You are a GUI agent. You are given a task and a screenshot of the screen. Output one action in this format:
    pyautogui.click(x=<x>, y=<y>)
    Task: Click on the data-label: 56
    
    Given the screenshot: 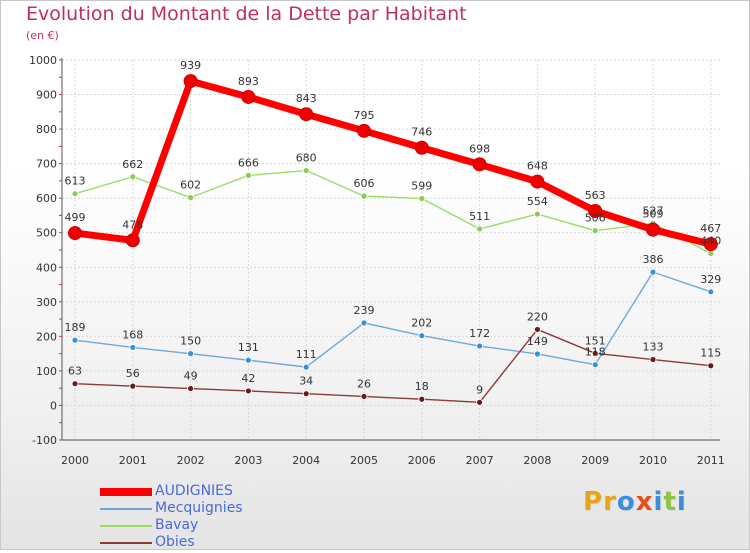 What is the action you would take?
    pyautogui.click(x=133, y=373)
    